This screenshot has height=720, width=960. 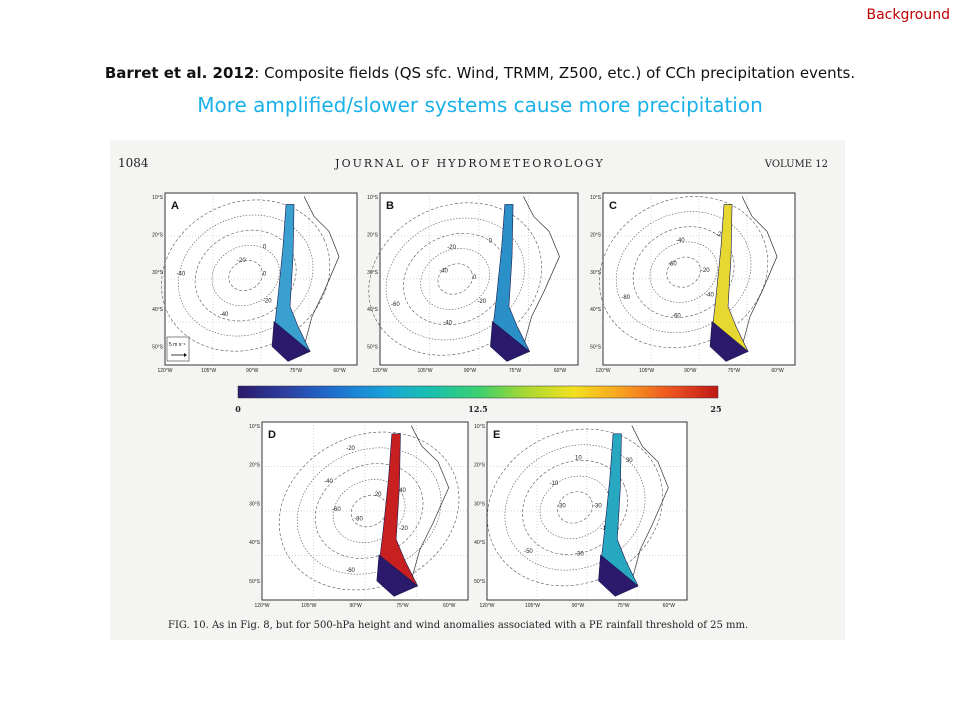 I want to click on contour-label: 20, so click(x=378, y=495).